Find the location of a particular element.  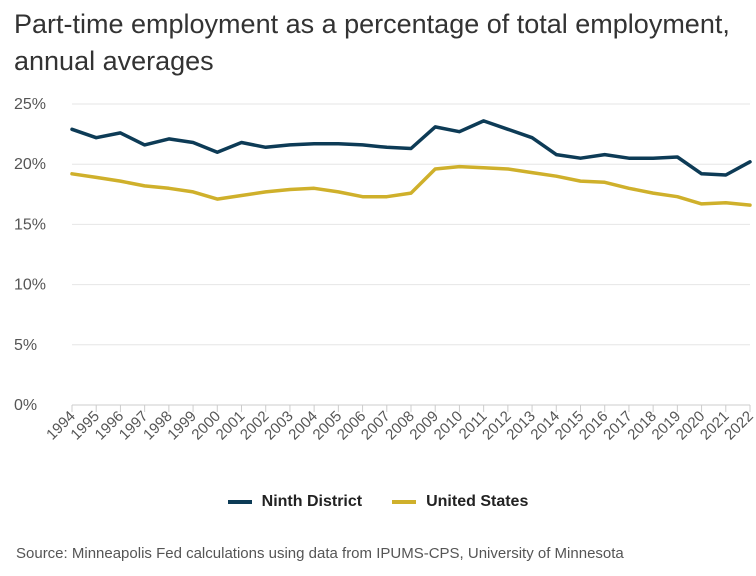

y-tick-label: 15% is located at coordinates (30, 224).